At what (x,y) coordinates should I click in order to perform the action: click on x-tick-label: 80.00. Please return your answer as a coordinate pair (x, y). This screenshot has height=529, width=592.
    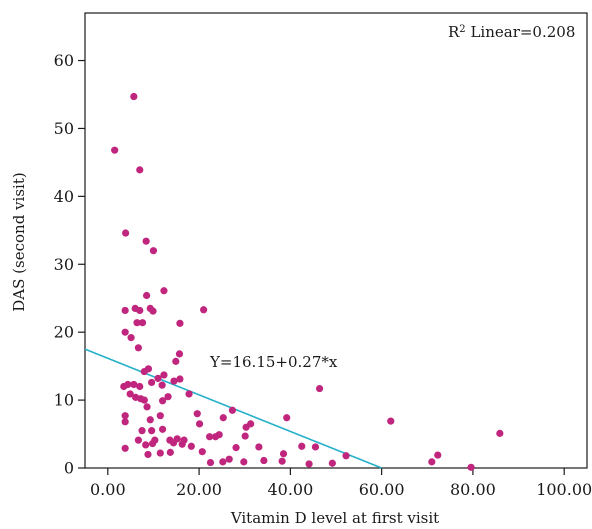
    Looking at the image, I should click on (473, 489).